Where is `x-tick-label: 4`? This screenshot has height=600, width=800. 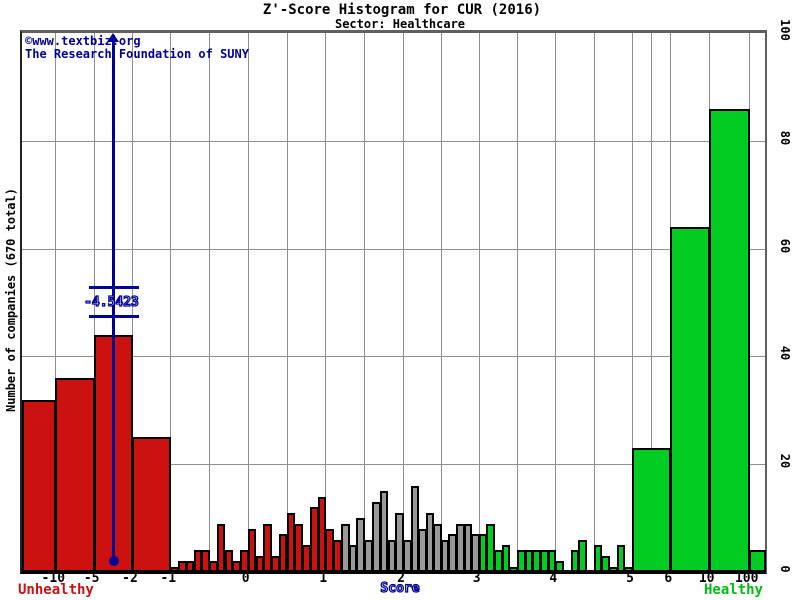 x-tick-label: 4 is located at coordinates (553, 578).